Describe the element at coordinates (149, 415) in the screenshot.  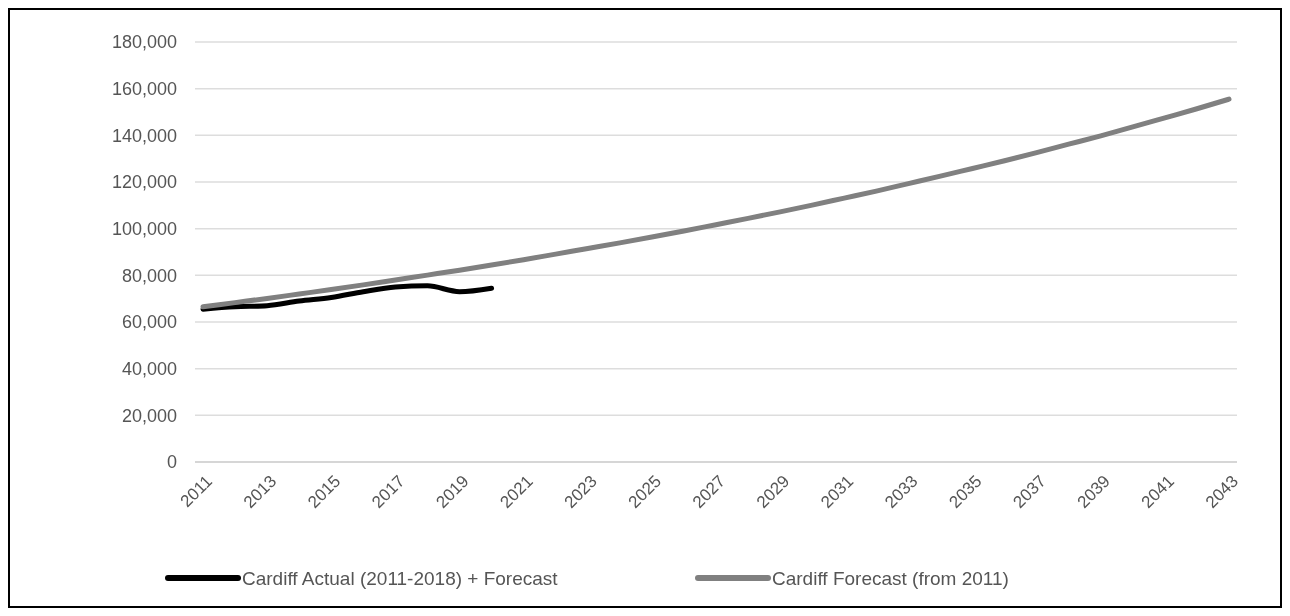
I see `y-tick-label: 20,000` at that location.